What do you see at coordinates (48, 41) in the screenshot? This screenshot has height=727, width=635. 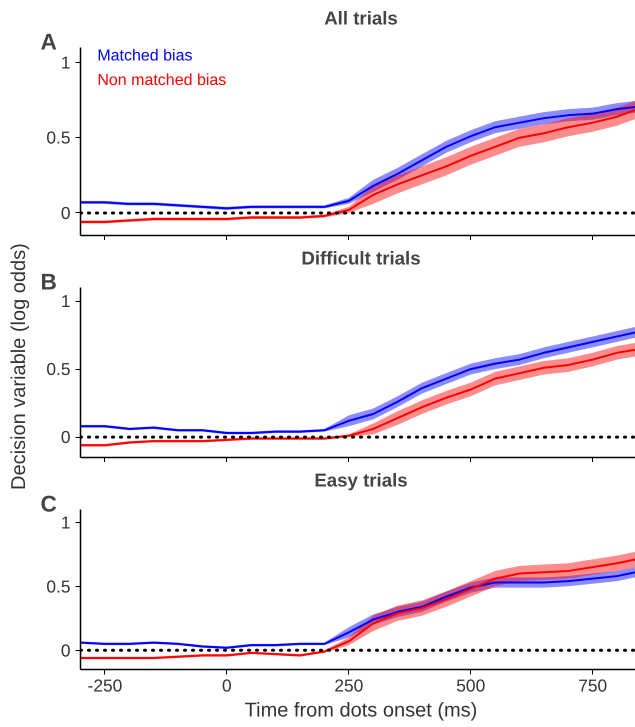 I see `text: A` at bounding box center [48, 41].